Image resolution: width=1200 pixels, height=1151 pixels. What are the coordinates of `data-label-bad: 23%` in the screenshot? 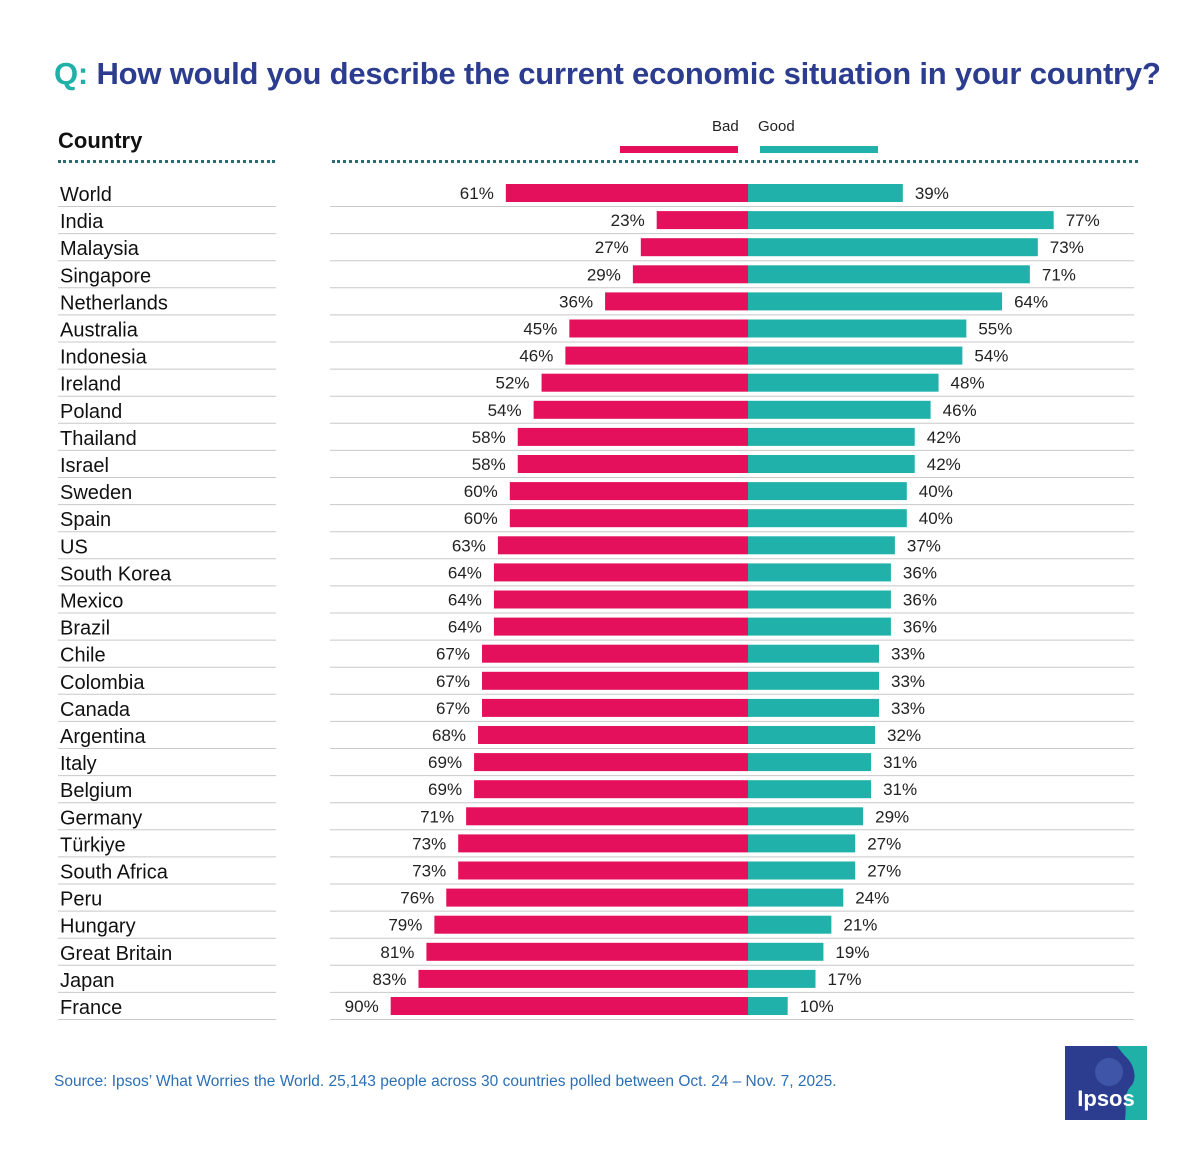 It's located at (628, 220).